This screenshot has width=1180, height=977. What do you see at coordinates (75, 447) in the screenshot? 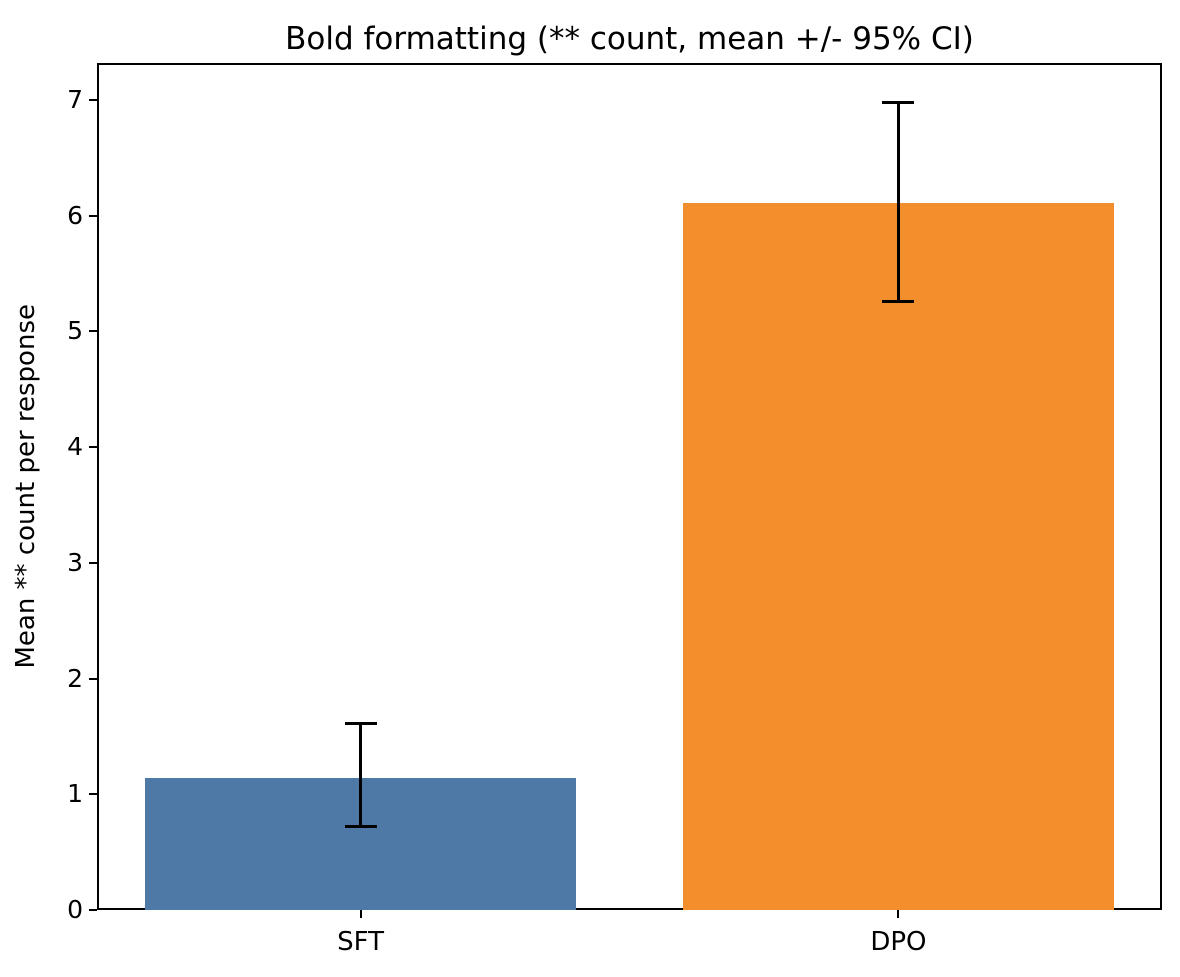
I see `y-tick-label: 4` at bounding box center [75, 447].